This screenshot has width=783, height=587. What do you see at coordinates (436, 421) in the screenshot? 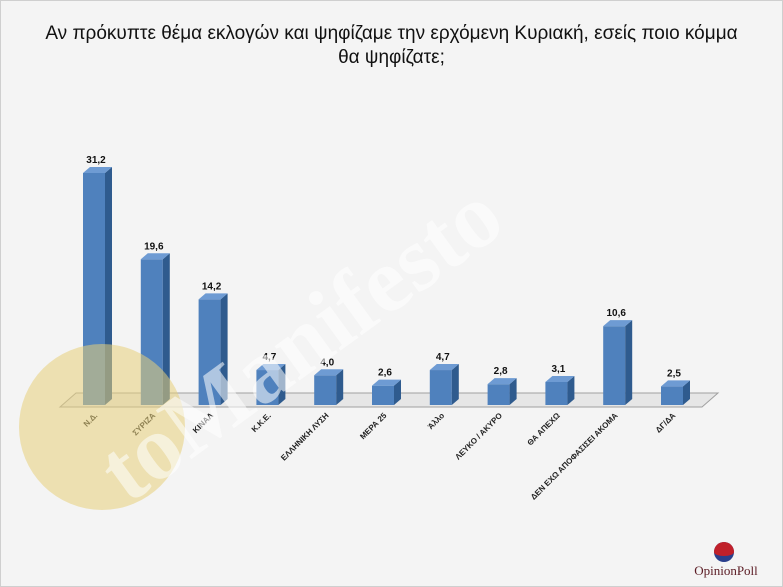
I see `category-label: Άλλο` at bounding box center [436, 421].